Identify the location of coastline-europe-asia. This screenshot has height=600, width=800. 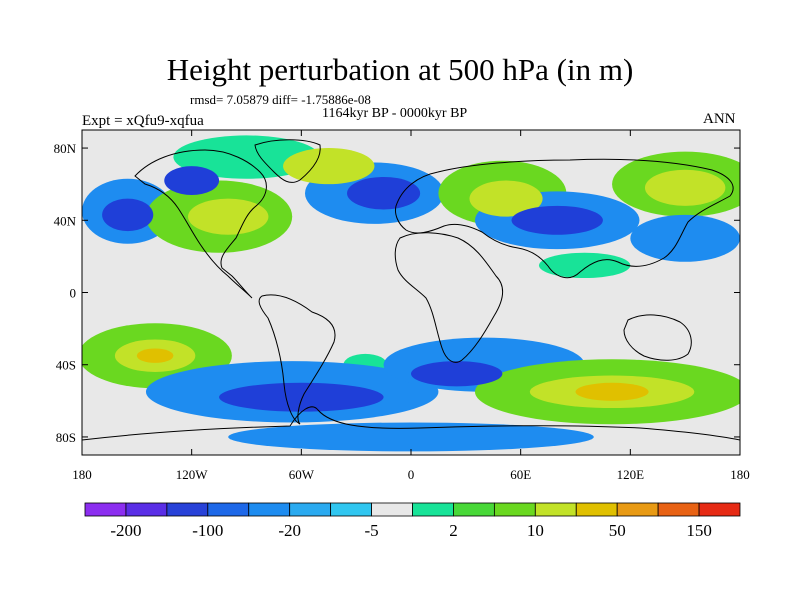
(564, 218).